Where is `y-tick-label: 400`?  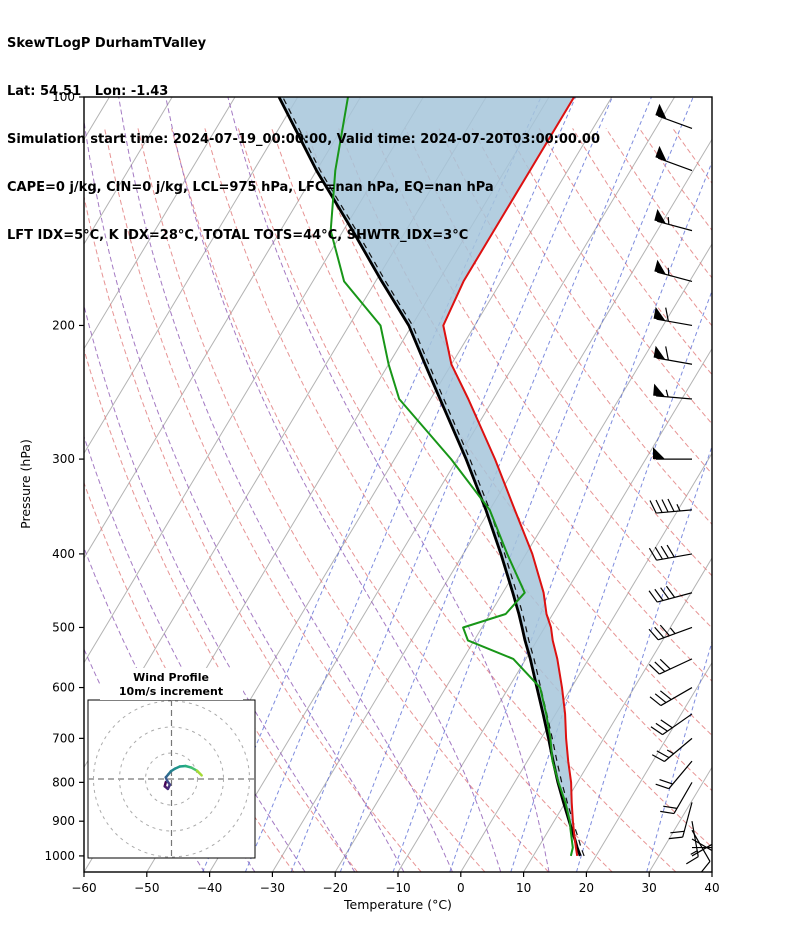
y-tick-label: 400 is located at coordinates (63, 554).